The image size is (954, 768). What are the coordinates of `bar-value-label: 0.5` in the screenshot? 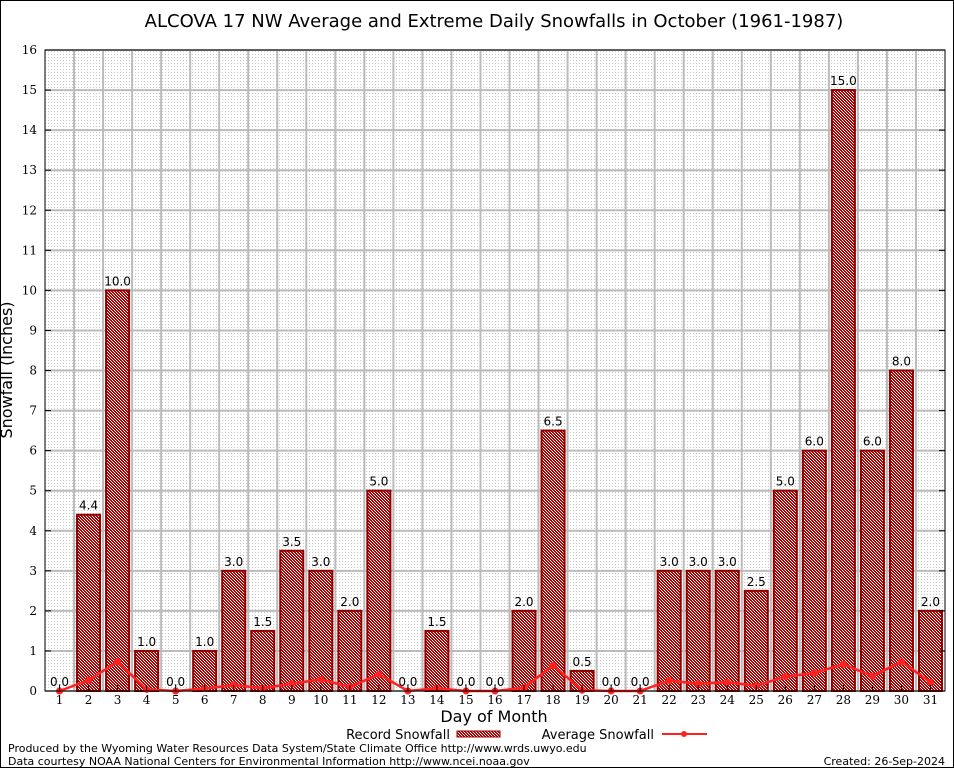 It's located at (582, 662).